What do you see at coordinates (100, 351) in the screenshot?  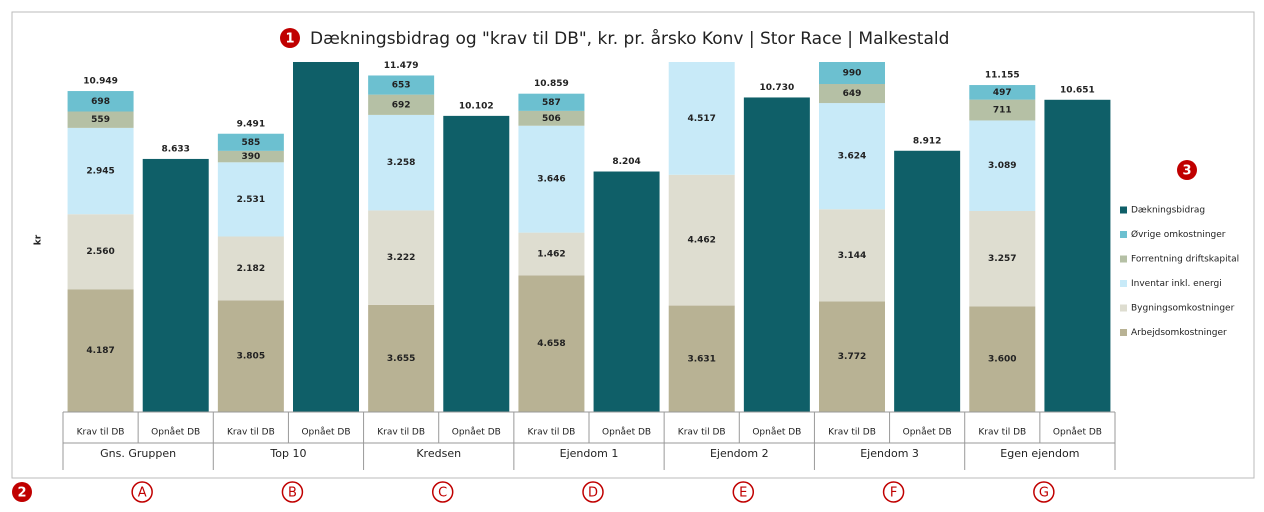 I see `data-label: 4.187` at bounding box center [100, 351].